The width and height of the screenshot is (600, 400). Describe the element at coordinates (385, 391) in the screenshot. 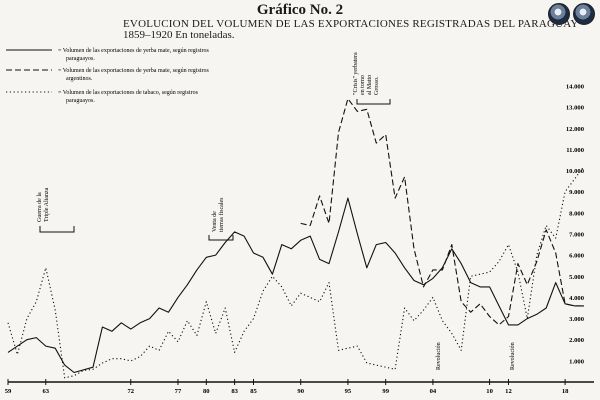

I see `x-tick-label: 99` at that location.